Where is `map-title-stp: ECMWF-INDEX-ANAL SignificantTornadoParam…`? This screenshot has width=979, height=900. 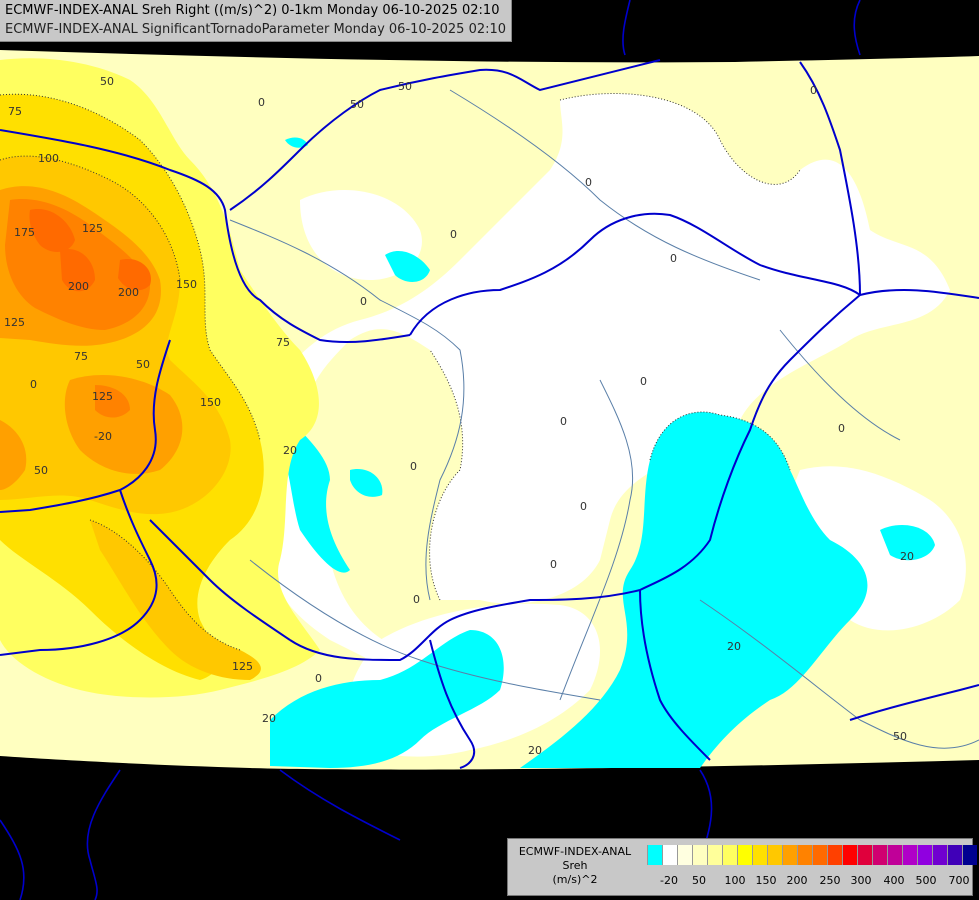
map-title-stp: ECMWF-INDEX-ANAL SignificantTornadoParam… is located at coordinates (256, 29).